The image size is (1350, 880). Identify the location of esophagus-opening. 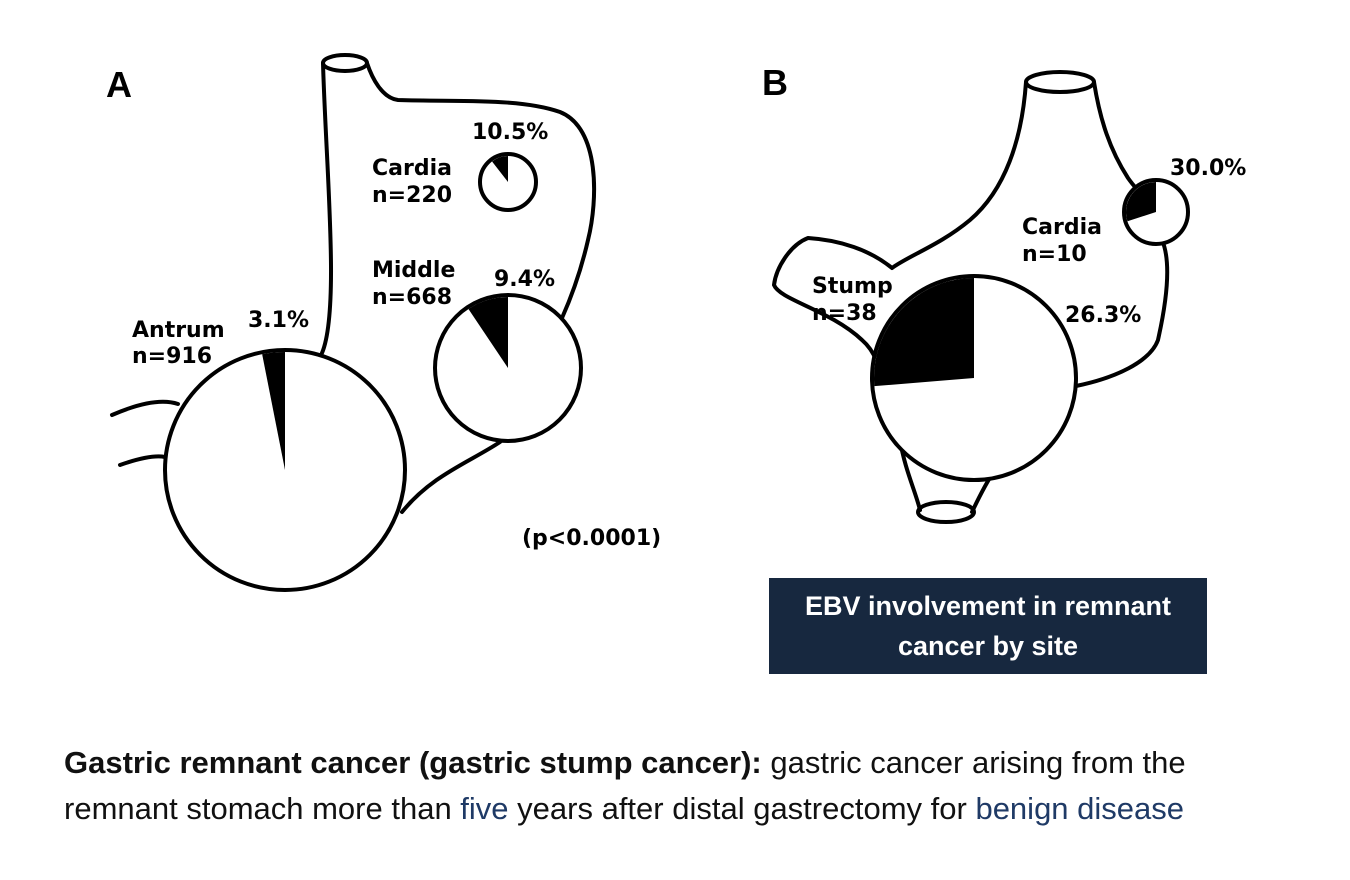
(345, 63).